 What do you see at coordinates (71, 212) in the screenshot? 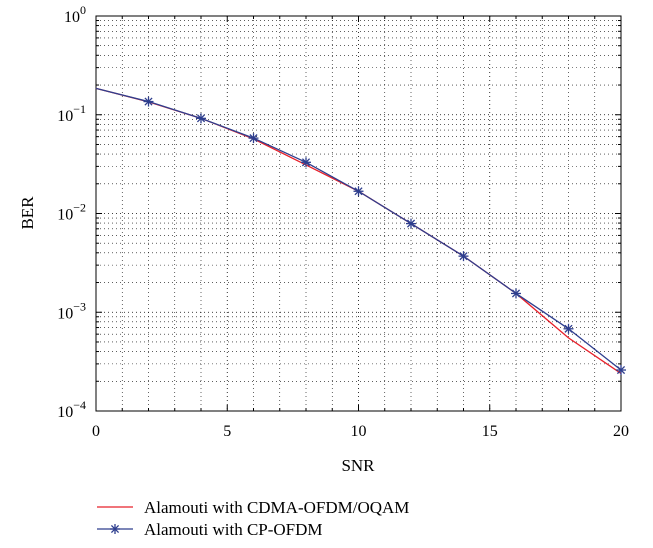
I see `y-tick-label: 10⁻²` at bounding box center [71, 212].